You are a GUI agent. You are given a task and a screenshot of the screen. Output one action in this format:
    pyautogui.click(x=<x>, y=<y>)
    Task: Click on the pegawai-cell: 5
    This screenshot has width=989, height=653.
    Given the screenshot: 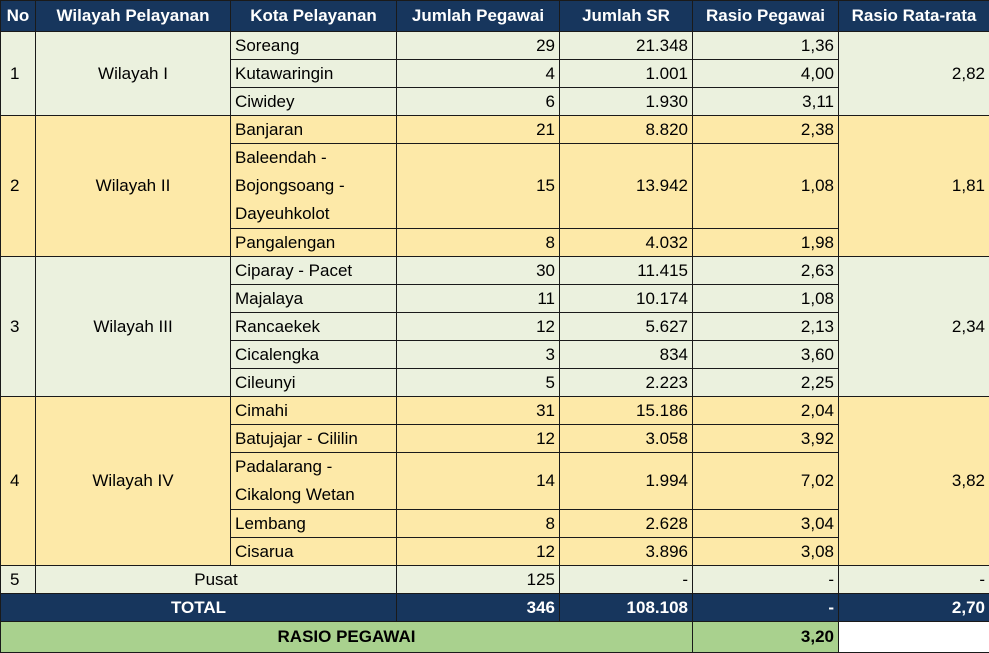 What is the action you would take?
    pyautogui.click(x=478, y=383)
    